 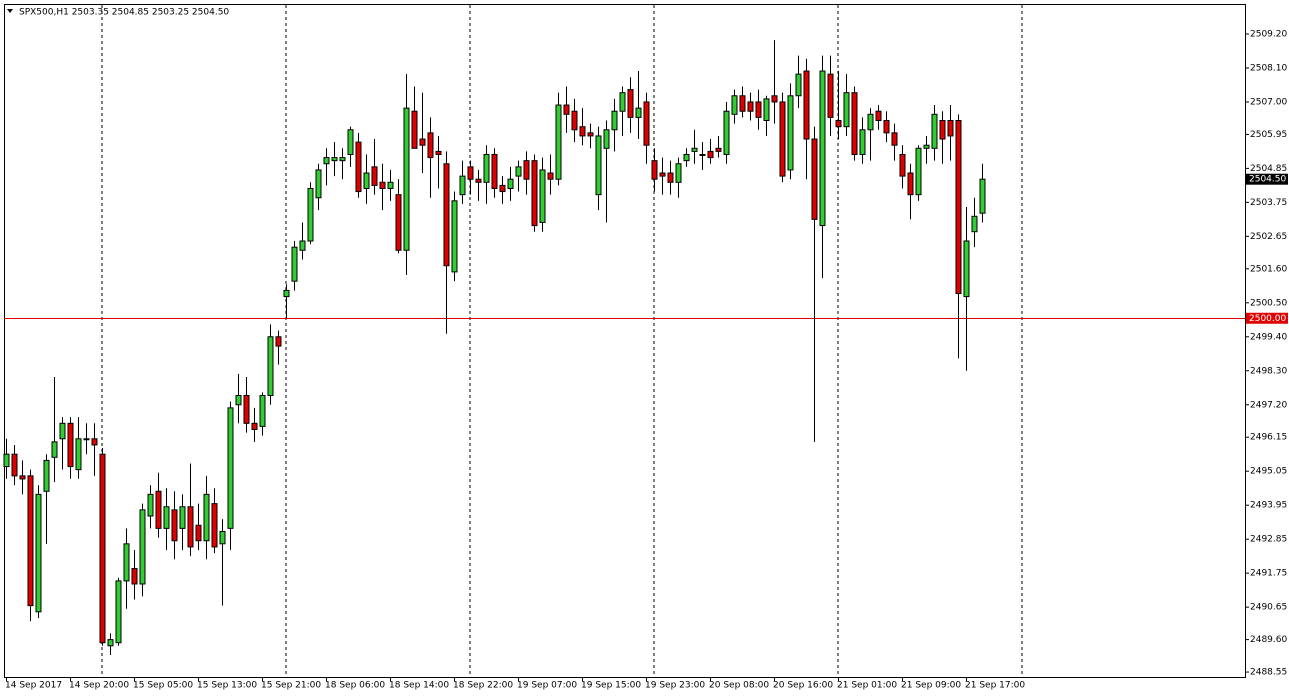 What do you see at coordinates (931, 686) in the screenshot?
I see `x-tick-label: 21 Sep 09:00` at bounding box center [931, 686].